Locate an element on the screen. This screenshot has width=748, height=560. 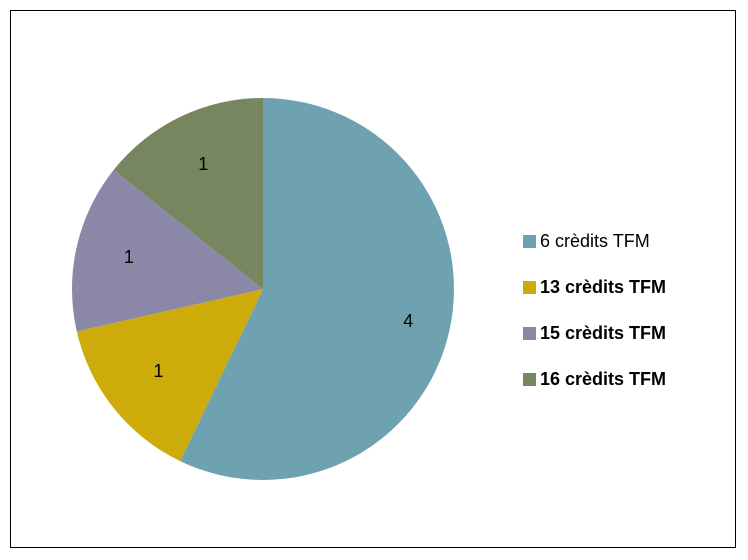
legend-item-2: 15 crèdits TFM is located at coordinates (594, 333).